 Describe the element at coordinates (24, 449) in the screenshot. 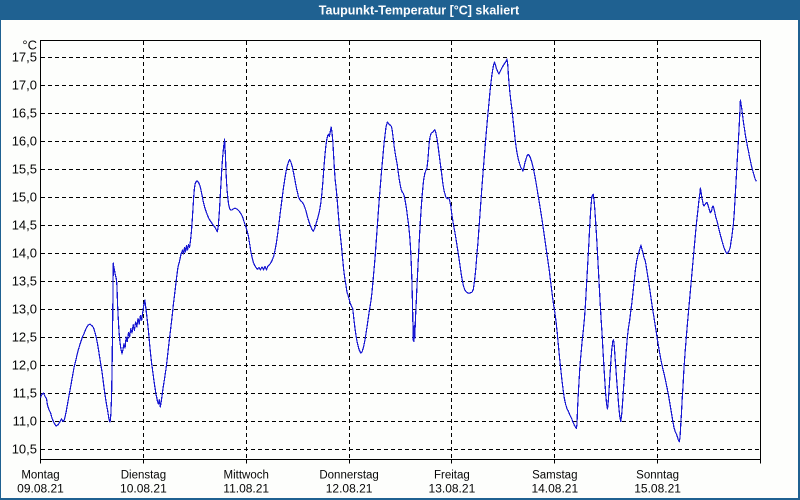

I see `svg-text: 10,5` at that location.